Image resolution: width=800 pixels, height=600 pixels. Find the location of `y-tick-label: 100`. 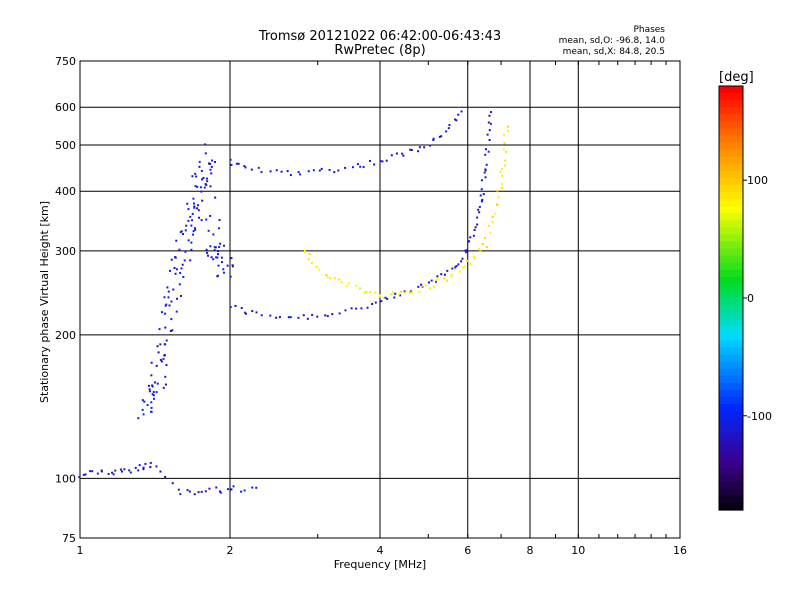

y-tick-label: 100 is located at coordinates (65, 478).